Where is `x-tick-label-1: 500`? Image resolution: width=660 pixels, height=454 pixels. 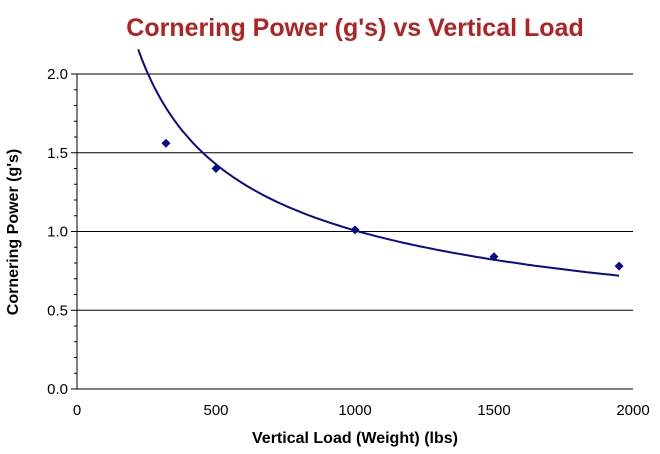 x-tick-label-1: 500 is located at coordinates (215, 410).